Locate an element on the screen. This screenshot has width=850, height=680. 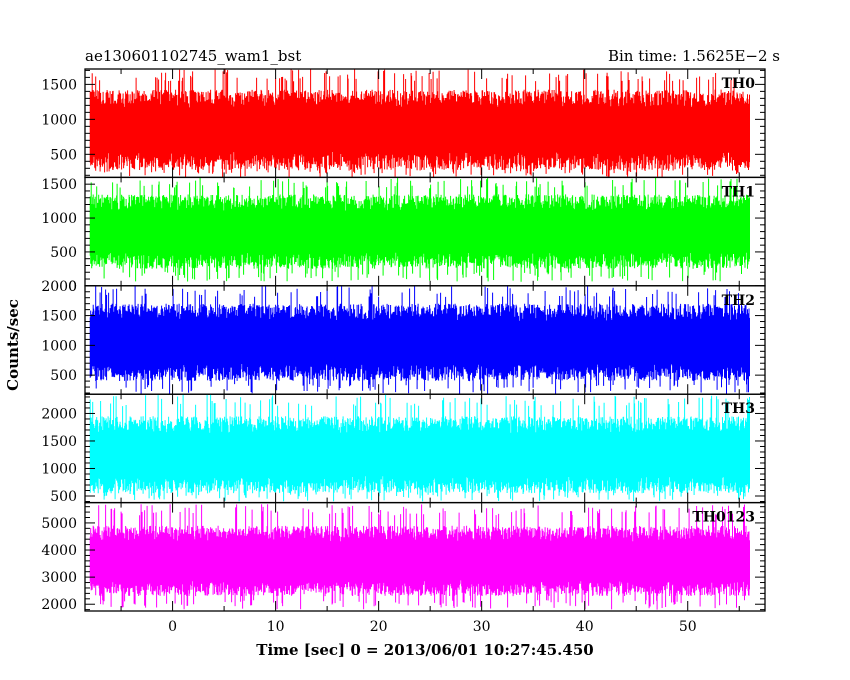
x-tick-label: 50 is located at coordinates (688, 627).